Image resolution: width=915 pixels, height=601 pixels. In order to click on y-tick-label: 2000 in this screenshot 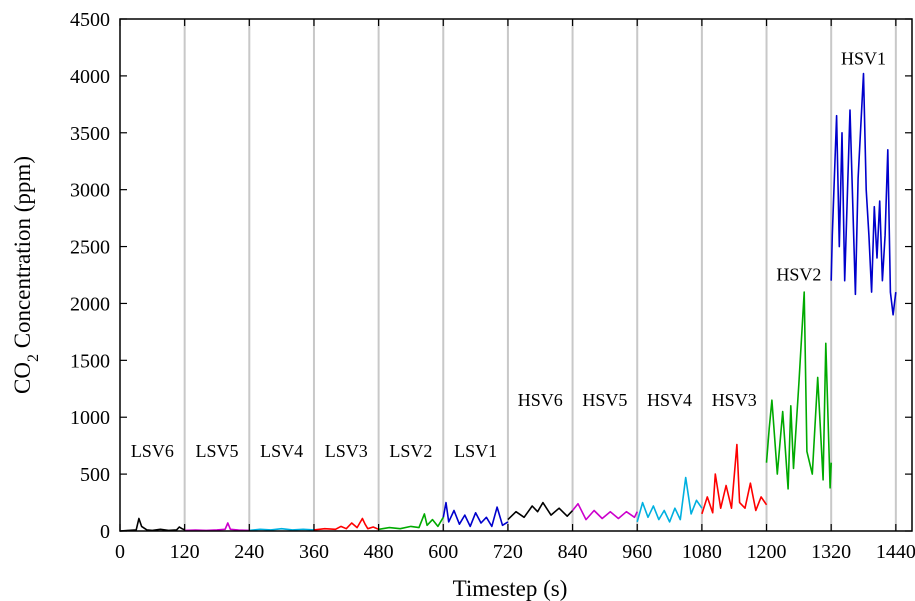, I will do `click(90, 304)`.